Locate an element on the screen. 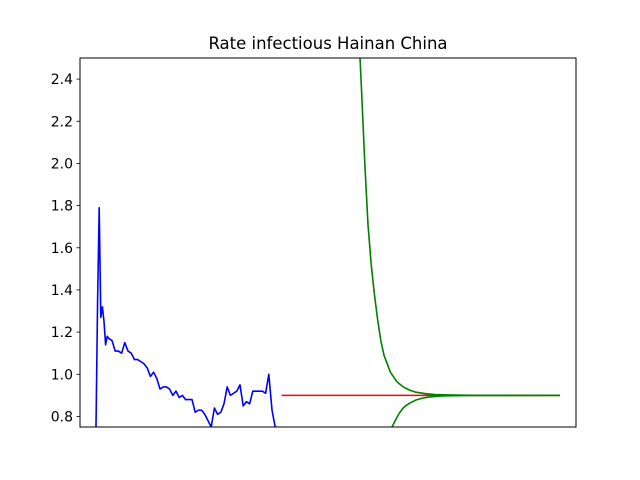 The height and width of the screenshot is (480, 640). y-tick-label: 0.8 is located at coordinates (62, 417).